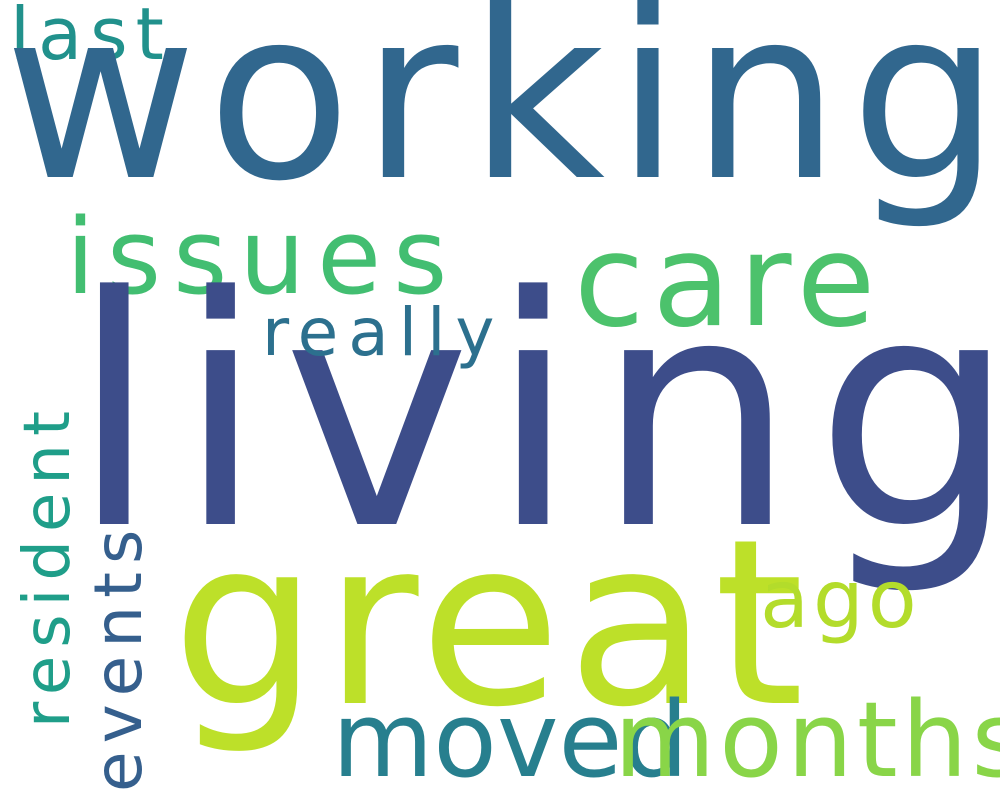 The image size is (1000, 800). Describe the element at coordinates (510, 739) in the screenshot. I see `word-moved: moved` at that location.